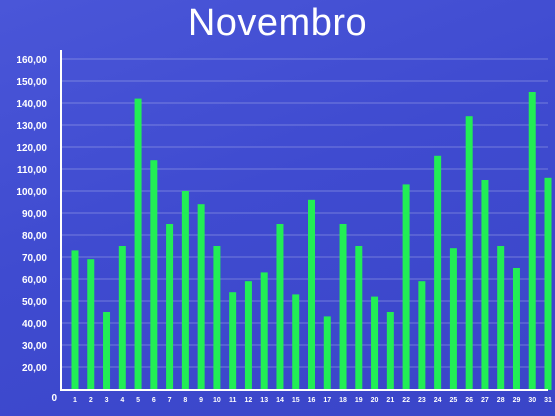 The width and height of the screenshot is (555, 416). I want to click on x-tick-label: 28, so click(501, 400).